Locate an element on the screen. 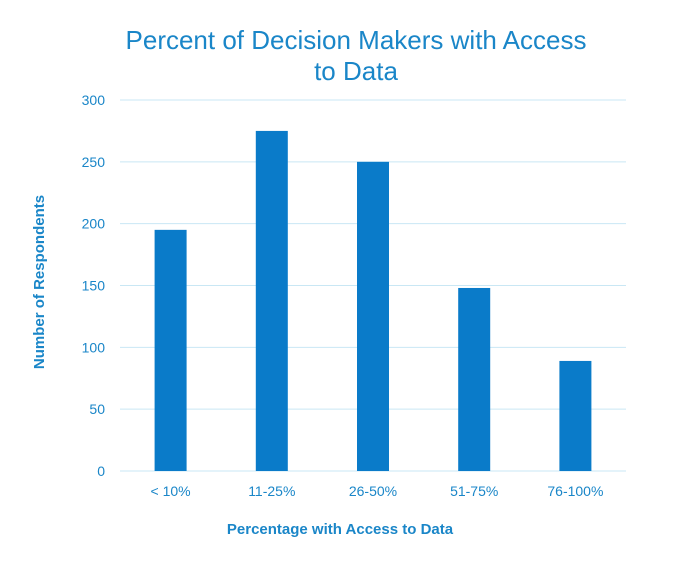  x-axis-ticks: < 10% 11-25% 26-50% 51-75% 76-100% is located at coordinates (377, 491).